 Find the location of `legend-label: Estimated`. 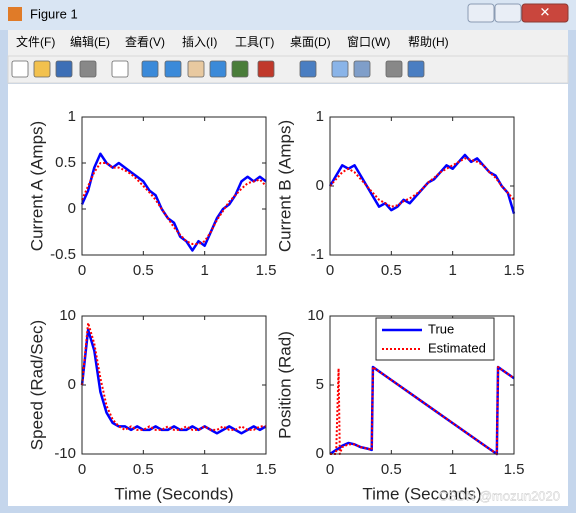

legend-label: Estimated is located at coordinates (457, 347).